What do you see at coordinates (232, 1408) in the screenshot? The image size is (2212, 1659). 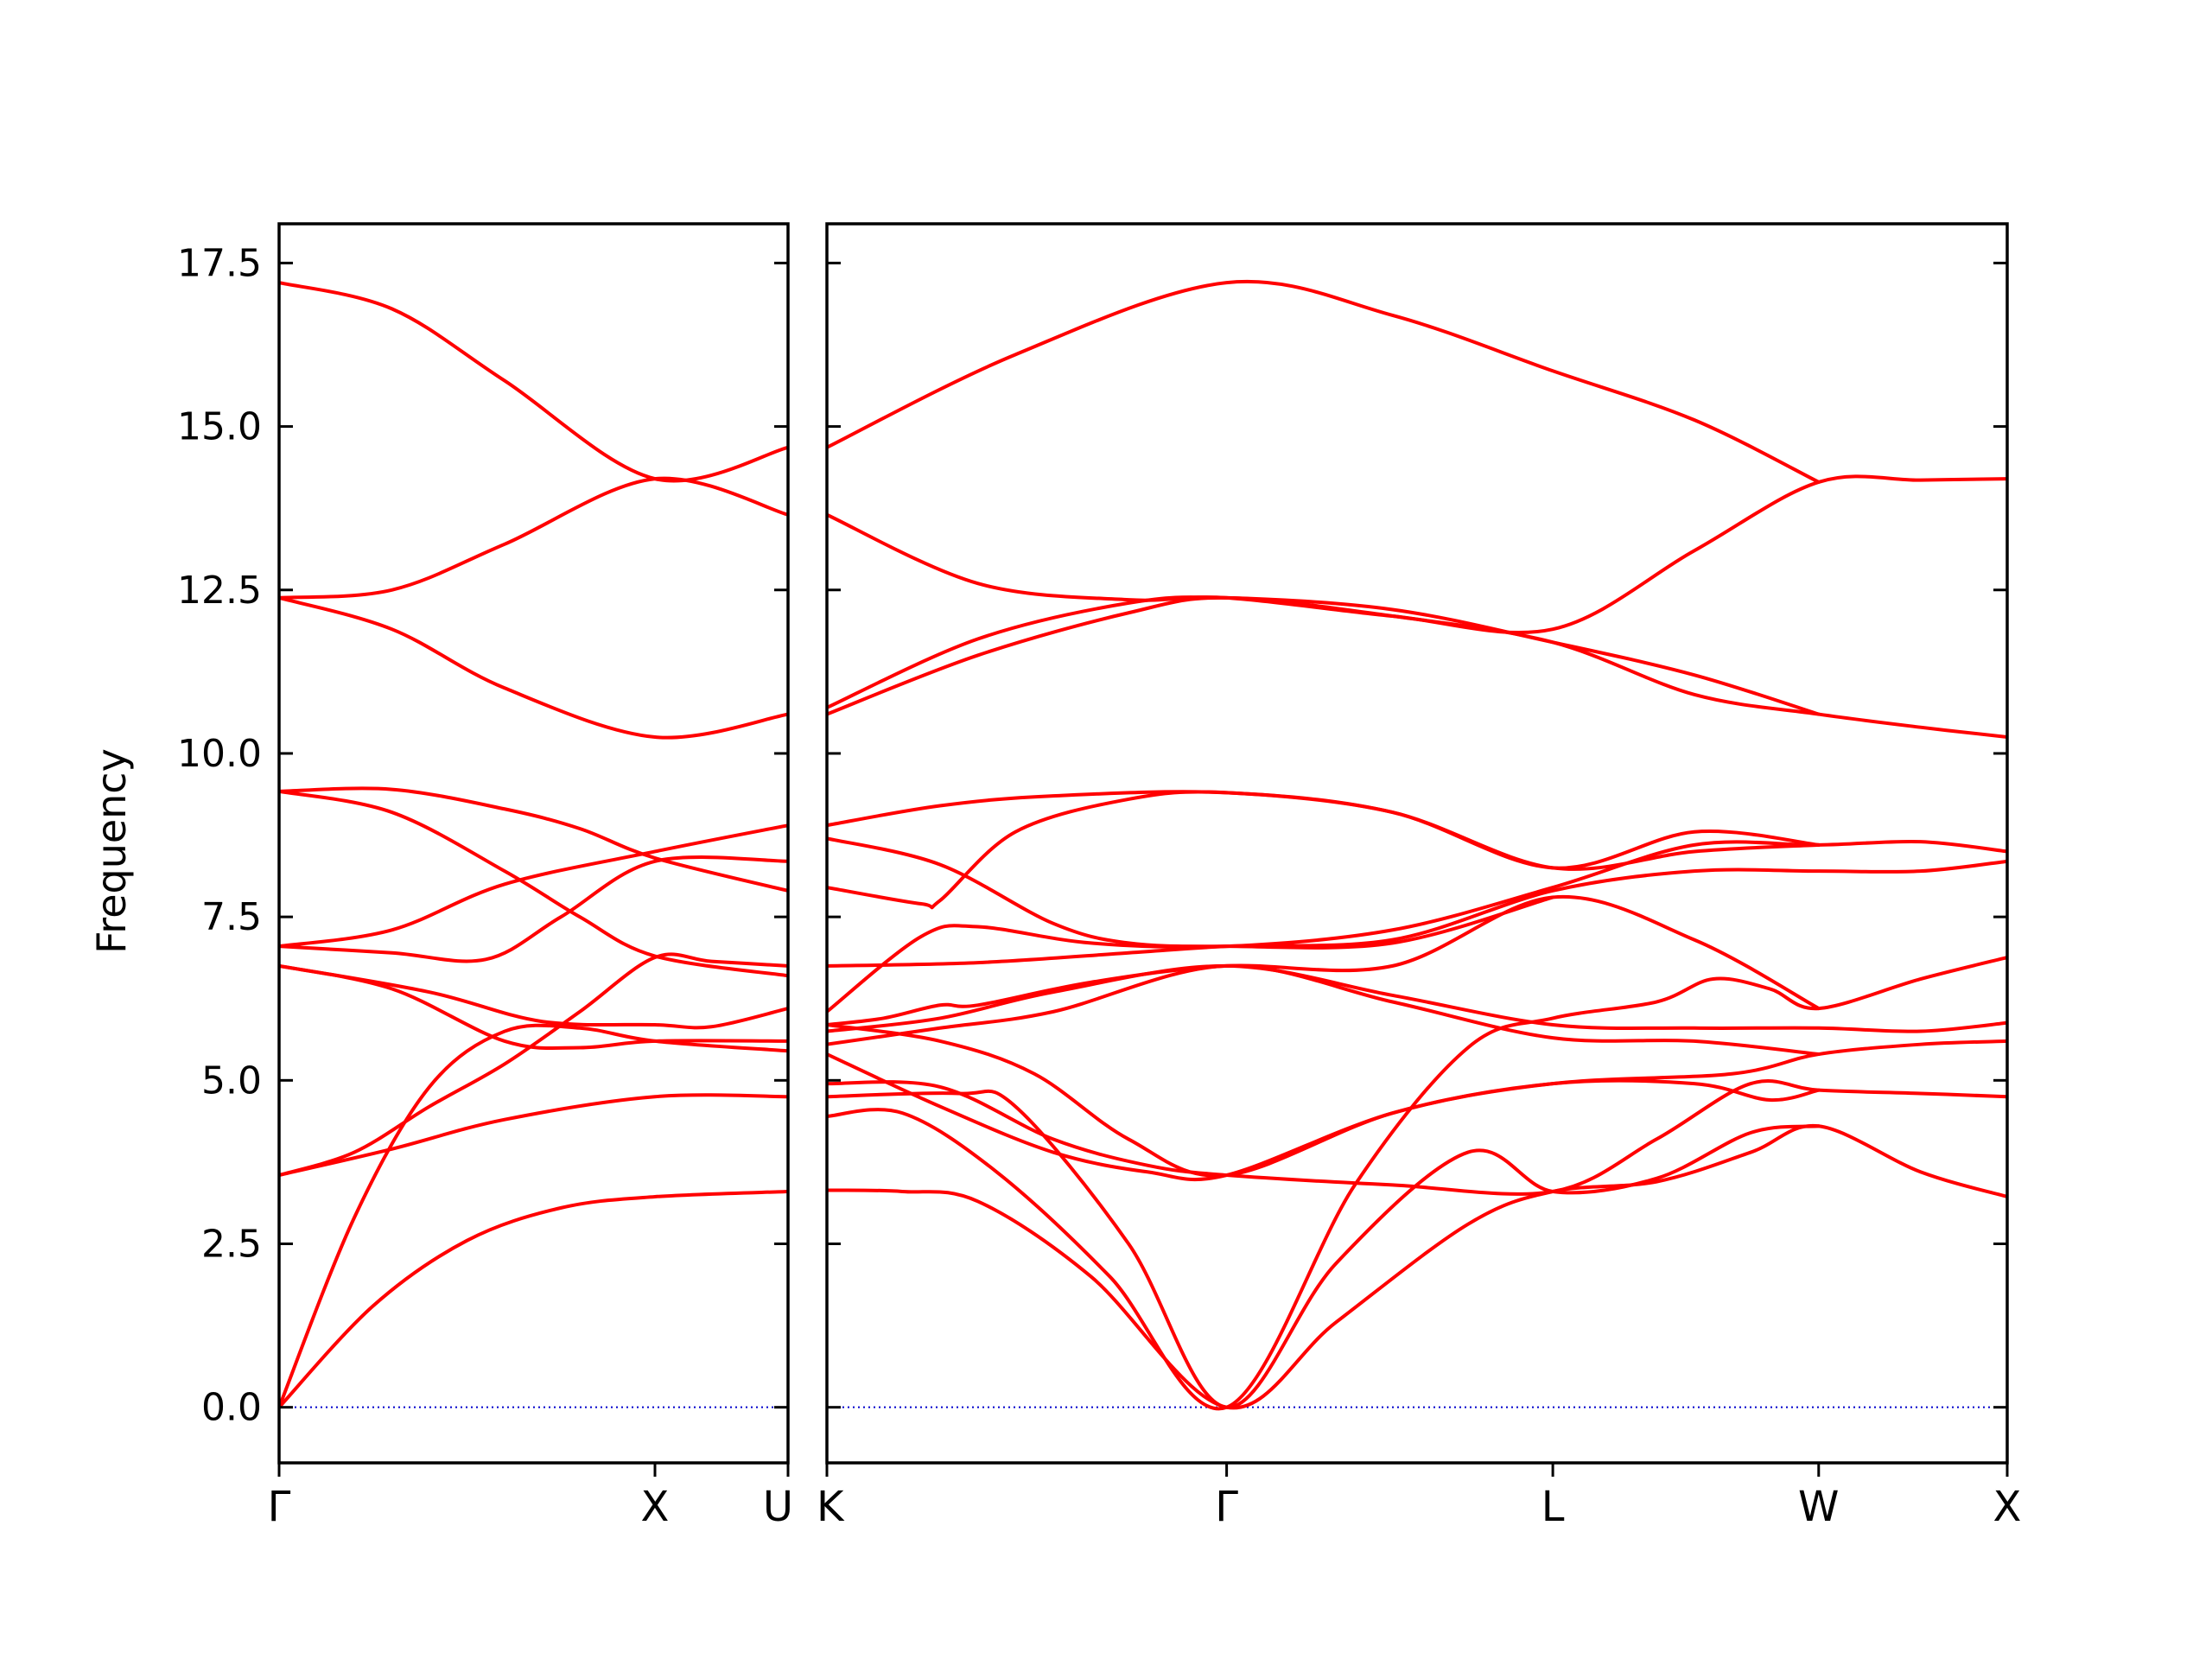 I see `y-tick-label: 0.0` at bounding box center [232, 1408].